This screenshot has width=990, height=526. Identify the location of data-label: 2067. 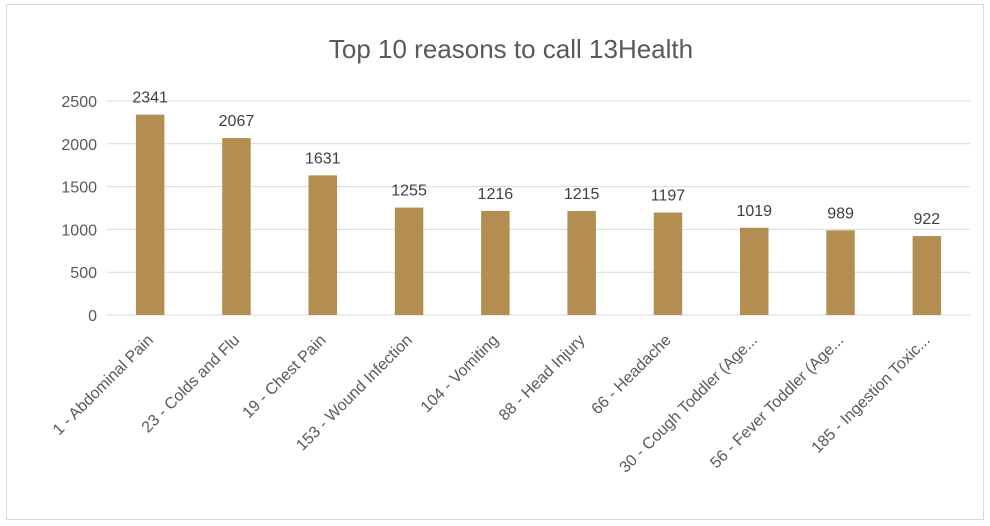
(237, 121).